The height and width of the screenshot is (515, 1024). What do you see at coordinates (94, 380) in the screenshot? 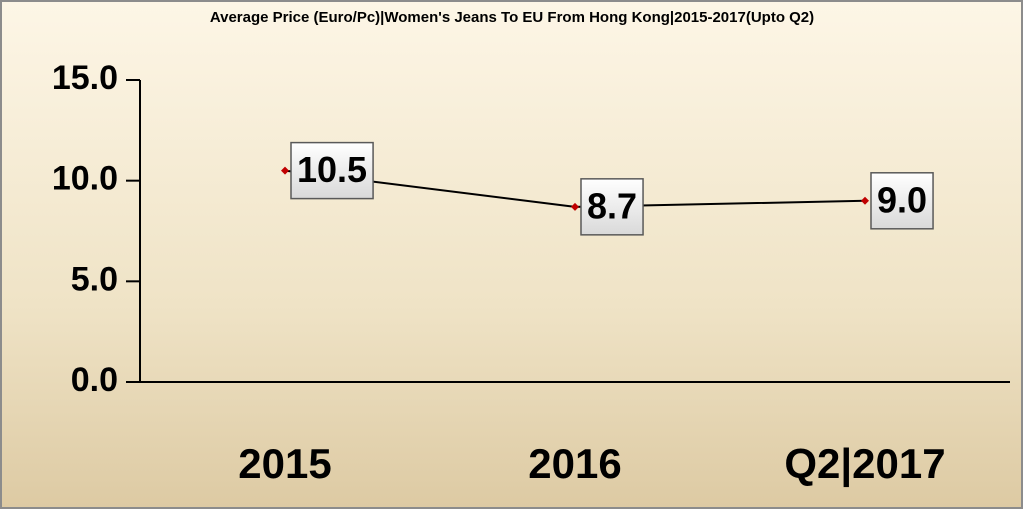
I see `y-tick-label: 0.0` at bounding box center [94, 380].